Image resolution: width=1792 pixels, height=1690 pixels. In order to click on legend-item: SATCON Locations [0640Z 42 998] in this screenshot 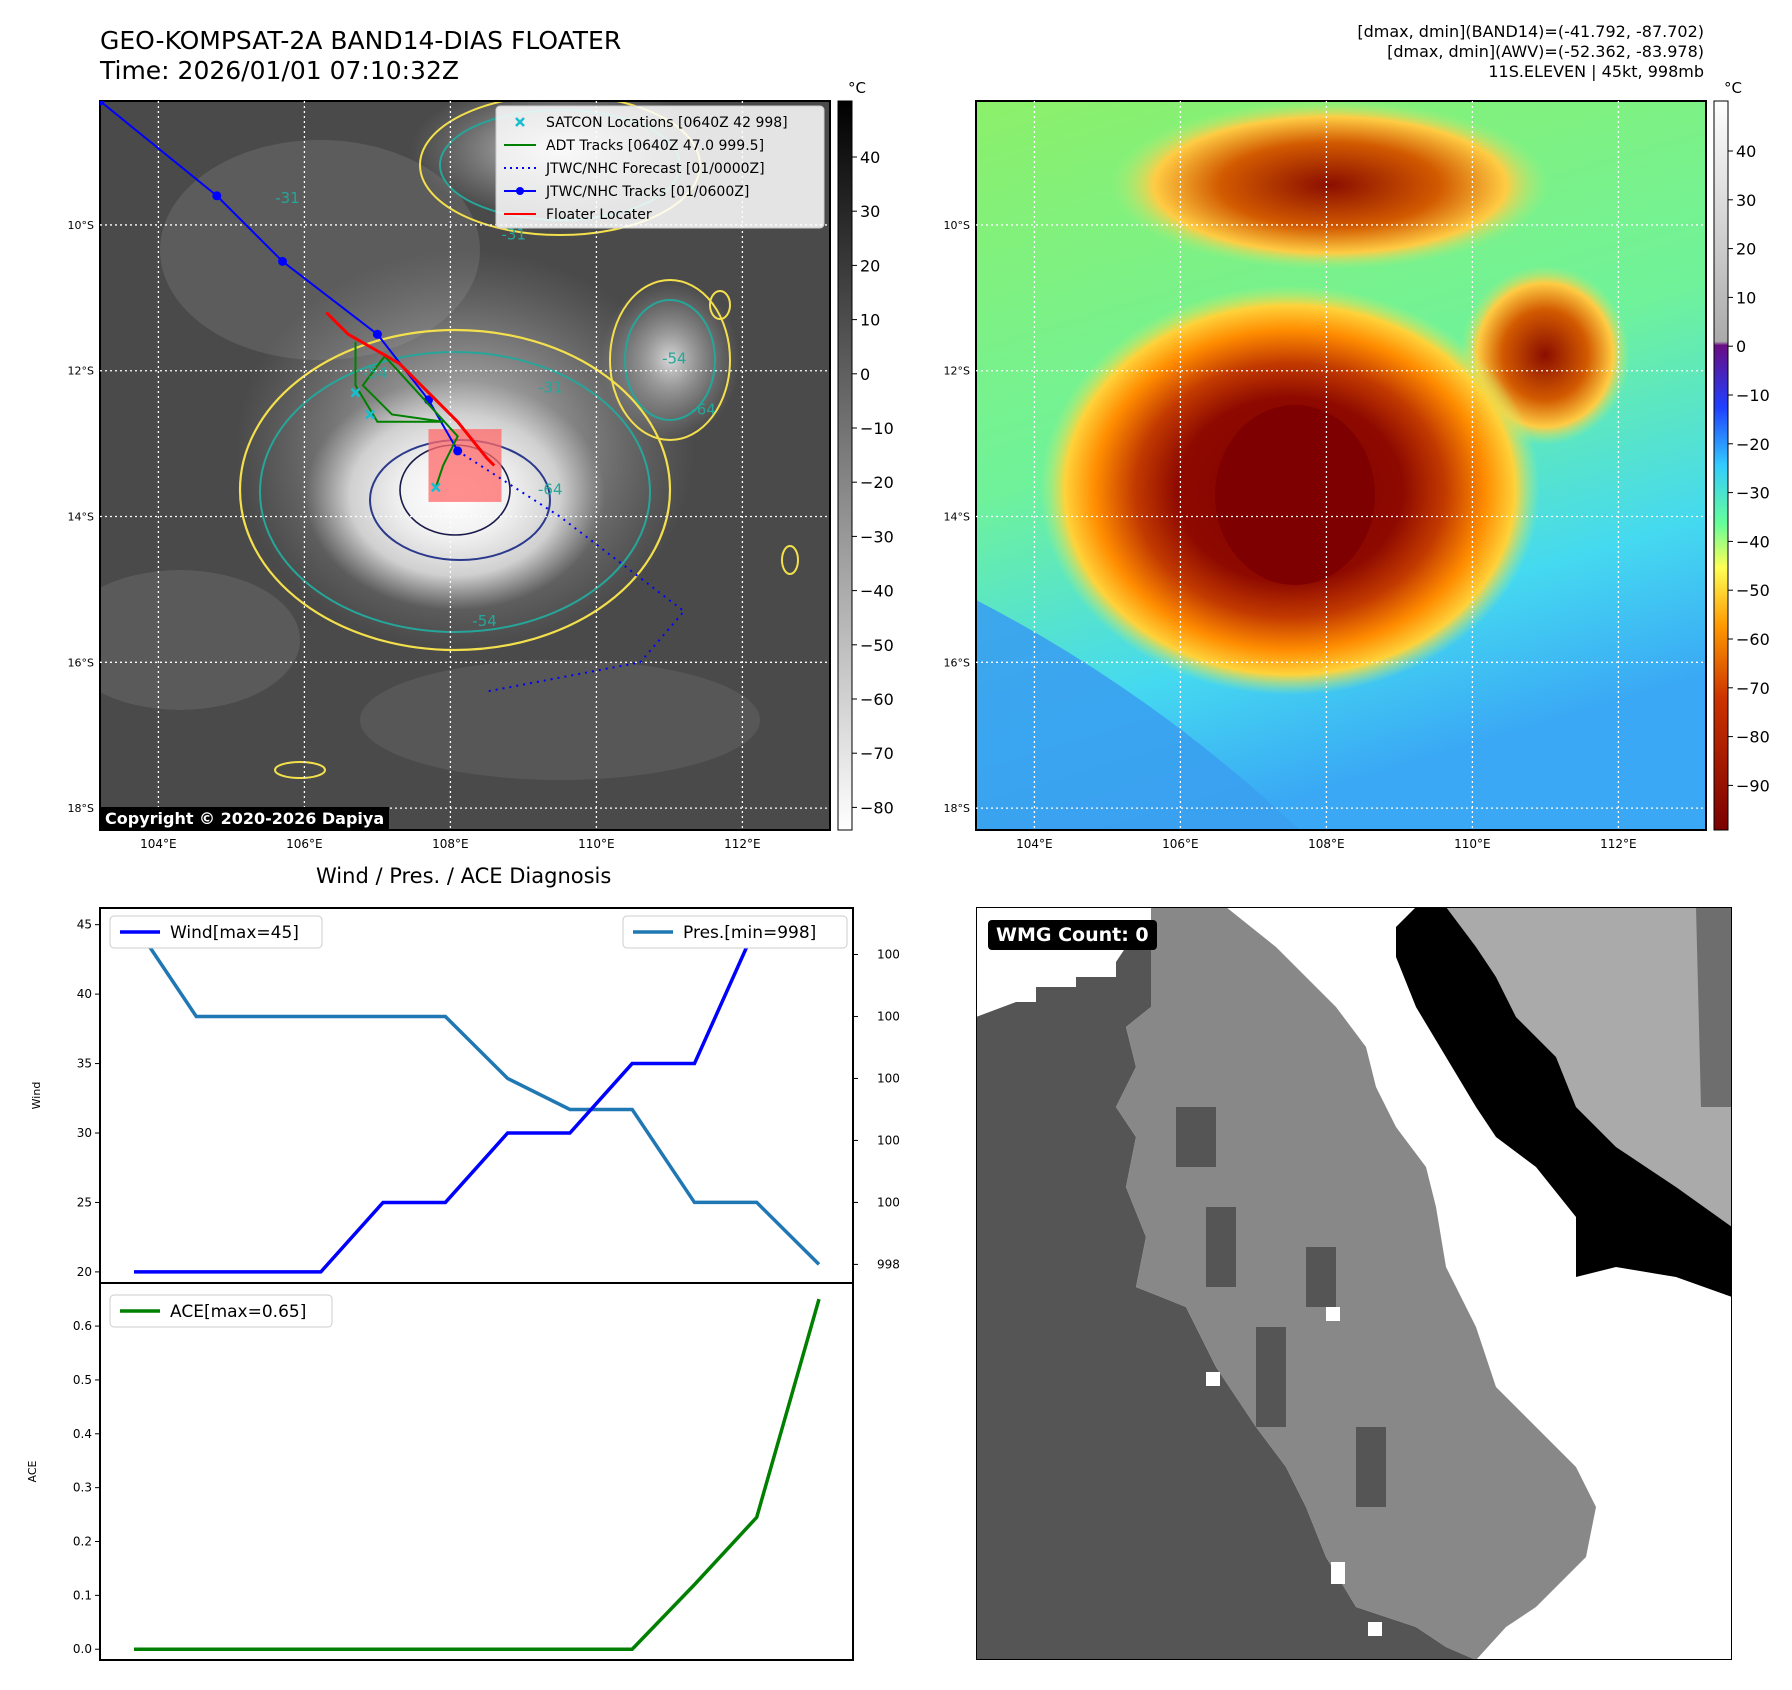, I will do `click(651, 123)`.